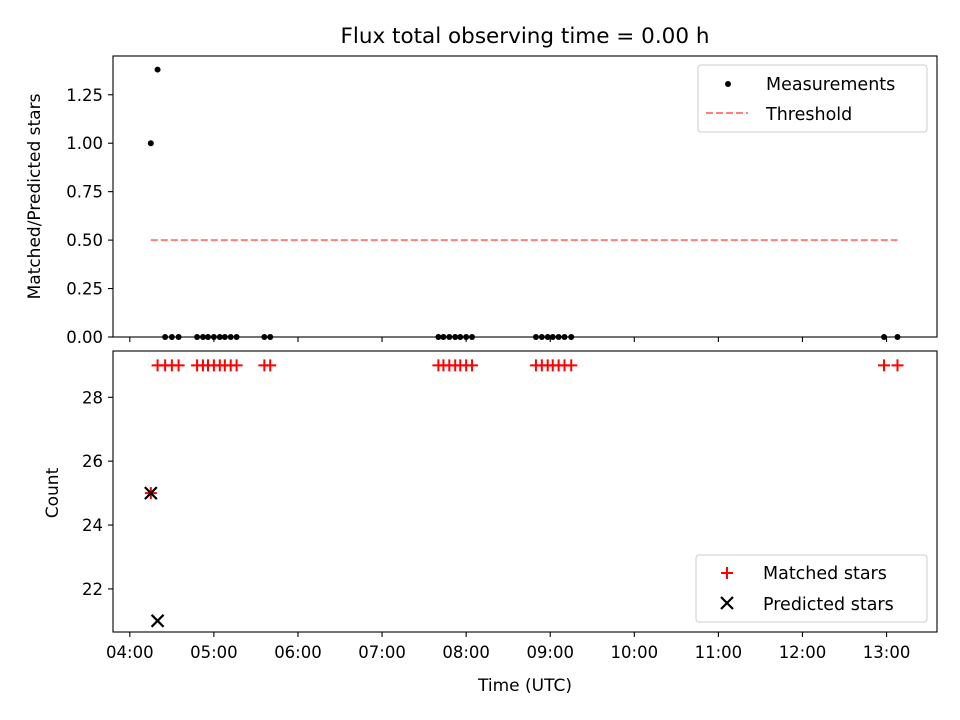  Describe the element at coordinates (635, 652) in the screenshot. I see `xtick-label: 10:00` at that location.